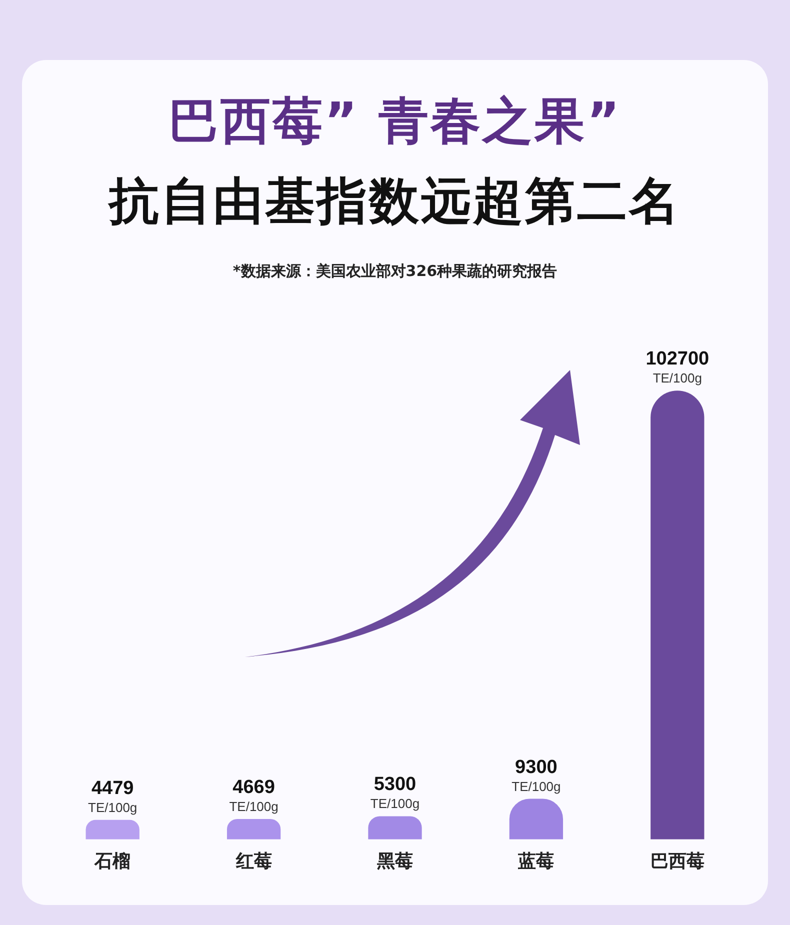  I want to click on chart-title: 巴西莓” 青春之果”, so click(395, 121).